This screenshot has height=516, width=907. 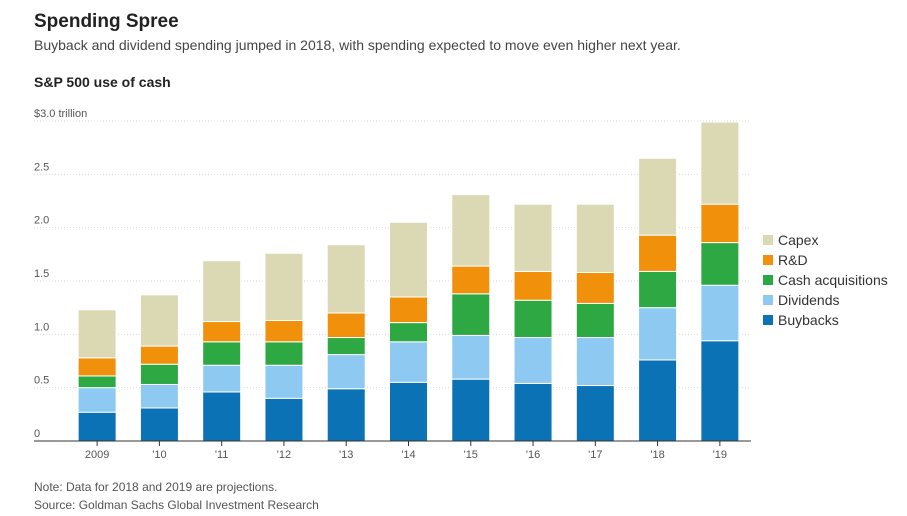 What do you see at coordinates (801, 300) in the screenshot?
I see `legend-item: Dividends` at bounding box center [801, 300].